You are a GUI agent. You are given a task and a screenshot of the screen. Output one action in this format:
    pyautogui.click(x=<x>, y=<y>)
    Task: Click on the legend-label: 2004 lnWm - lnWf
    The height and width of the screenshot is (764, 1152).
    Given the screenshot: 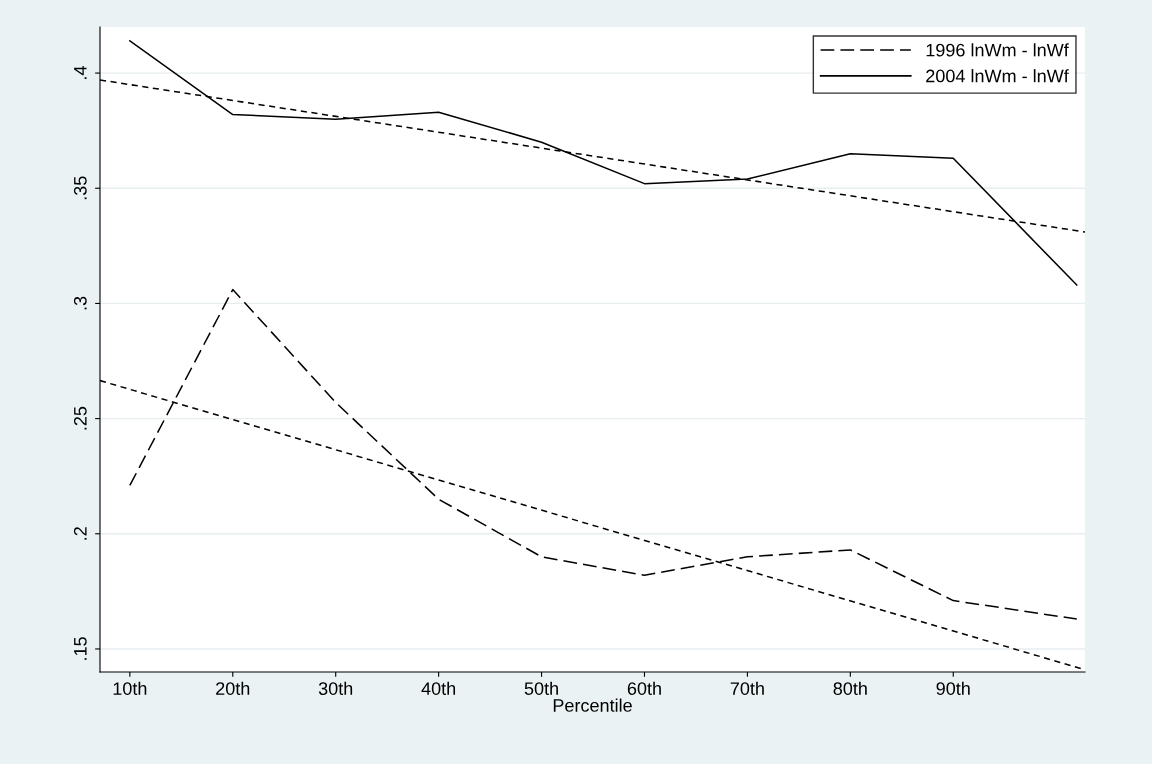 What is the action you would take?
    pyautogui.click(x=997, y=76)
    